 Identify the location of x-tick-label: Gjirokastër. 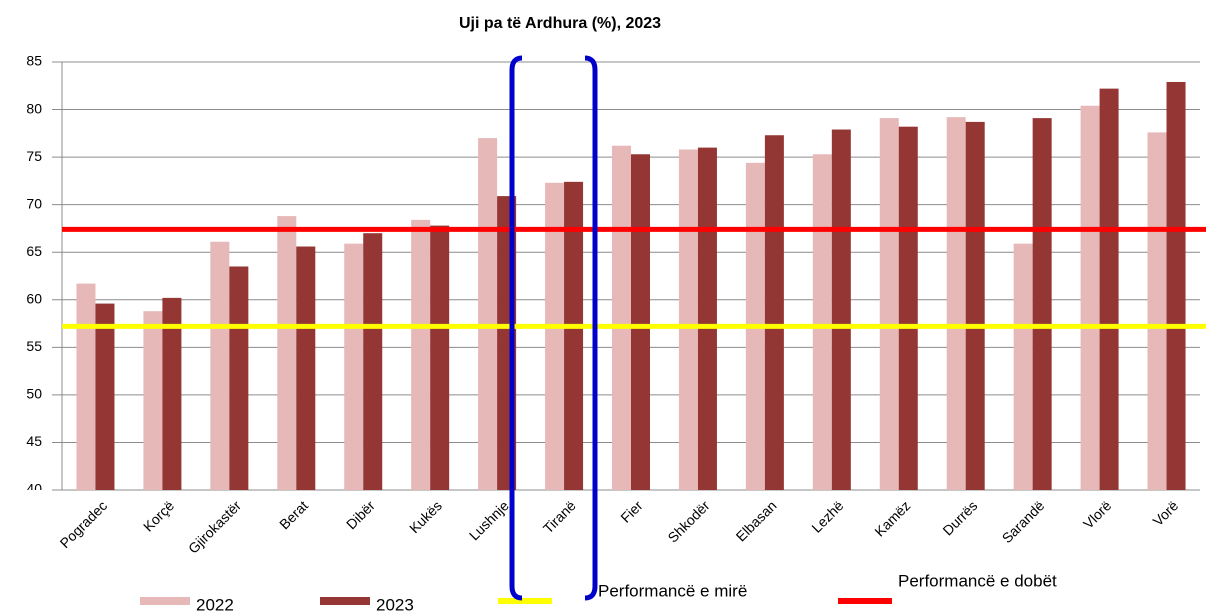
(214, 526).